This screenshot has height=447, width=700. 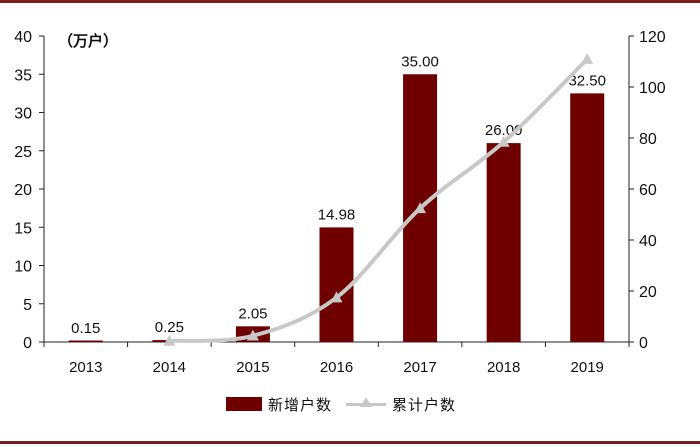 I want to click on x-tick-label: 2013, so click(x=85, y=367).